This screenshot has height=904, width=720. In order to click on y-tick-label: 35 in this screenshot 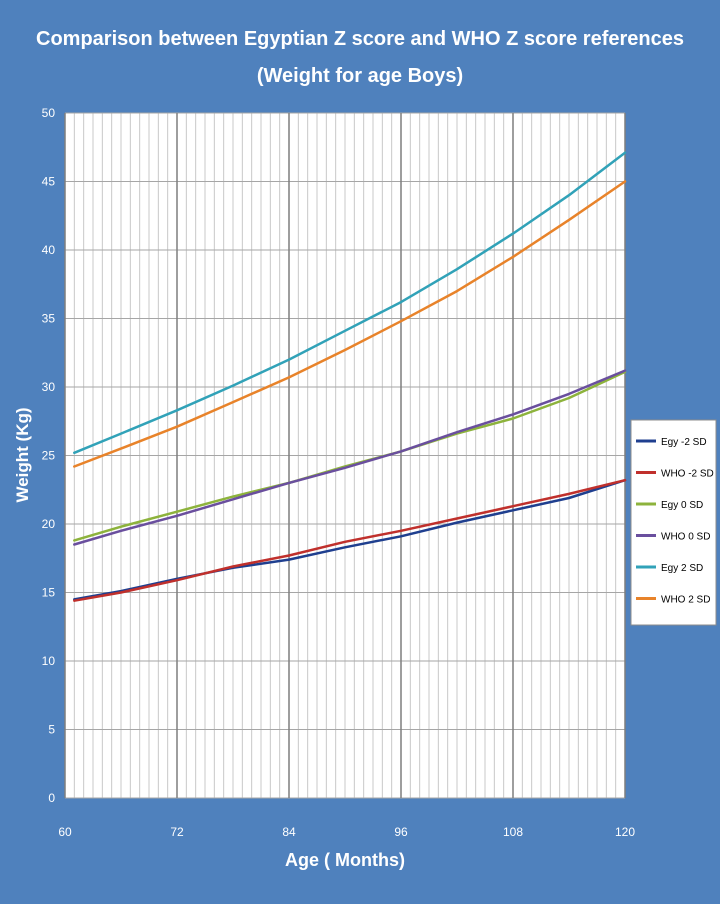, I will do `click(49, 319)`.